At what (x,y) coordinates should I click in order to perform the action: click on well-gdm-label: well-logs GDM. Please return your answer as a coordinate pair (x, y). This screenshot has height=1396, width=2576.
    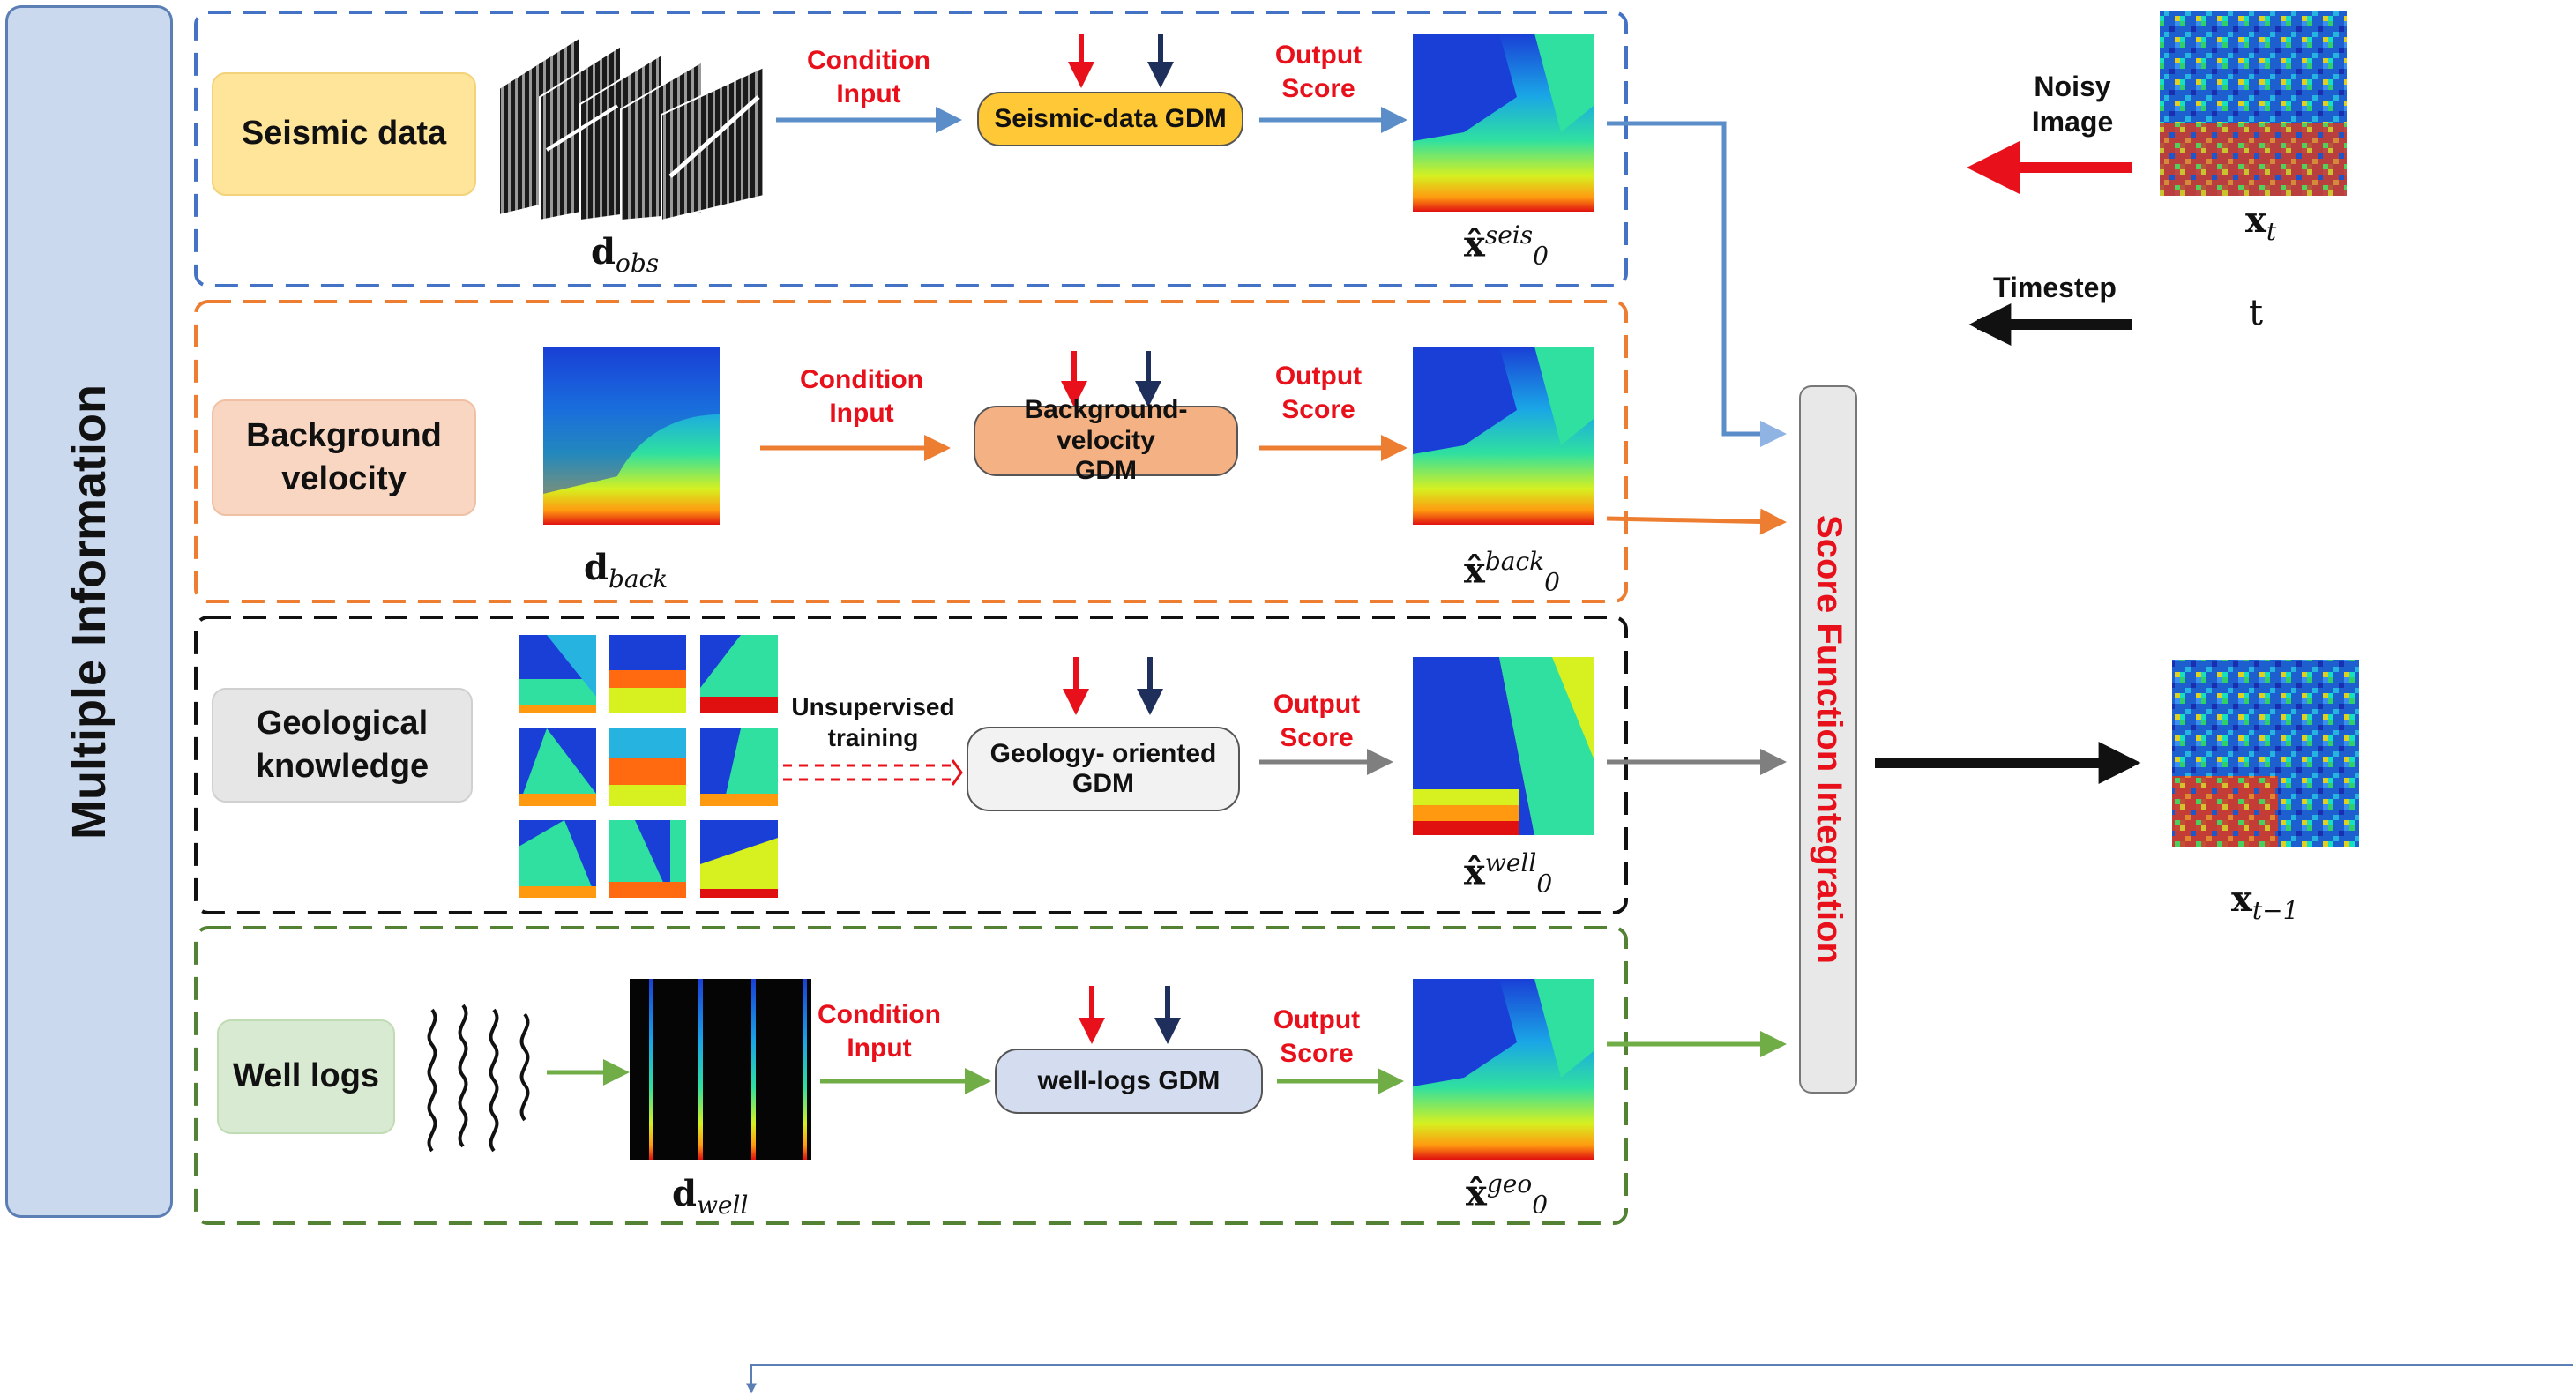
    Looking at the image, I should click on (1129, 1080).